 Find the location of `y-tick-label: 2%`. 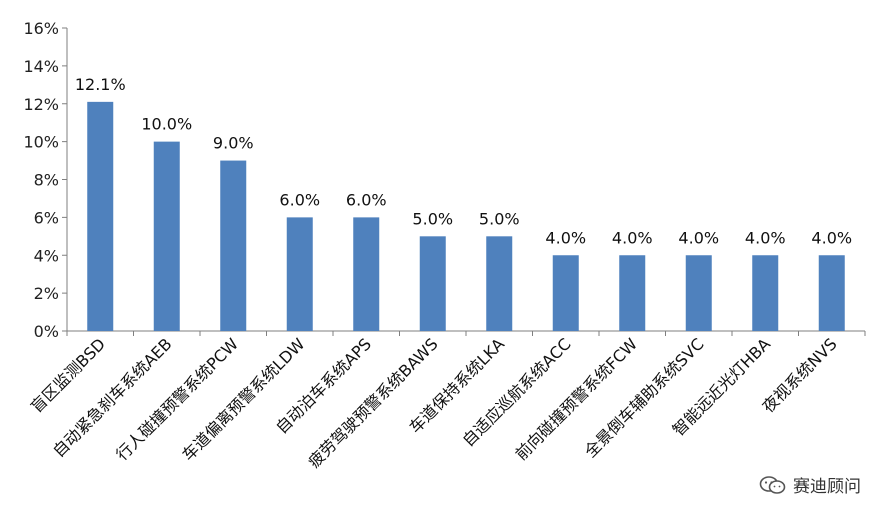

y-tick-label: 2% is located at coordinates (46, 293).